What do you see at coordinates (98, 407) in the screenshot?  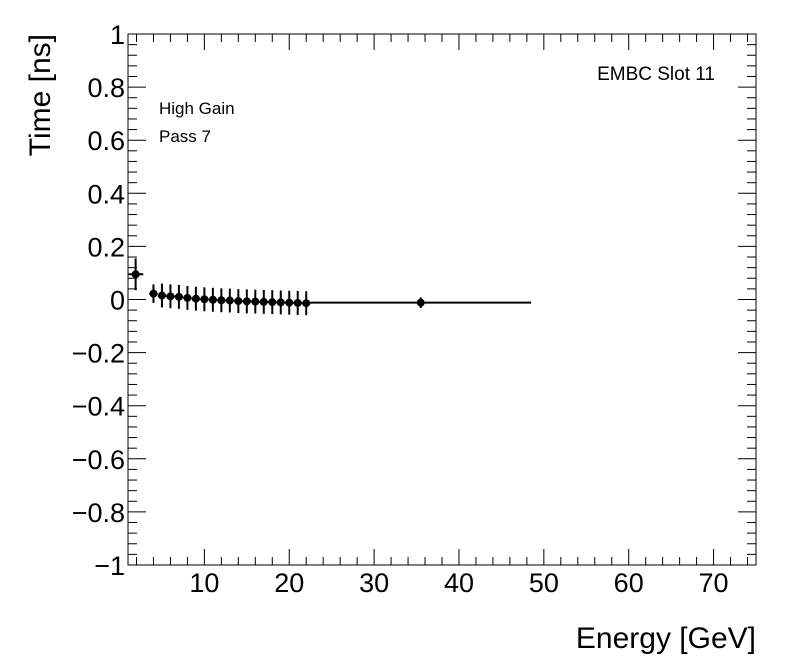 I see `y-tick-label: −0.4` at bounding box center [98, 407].